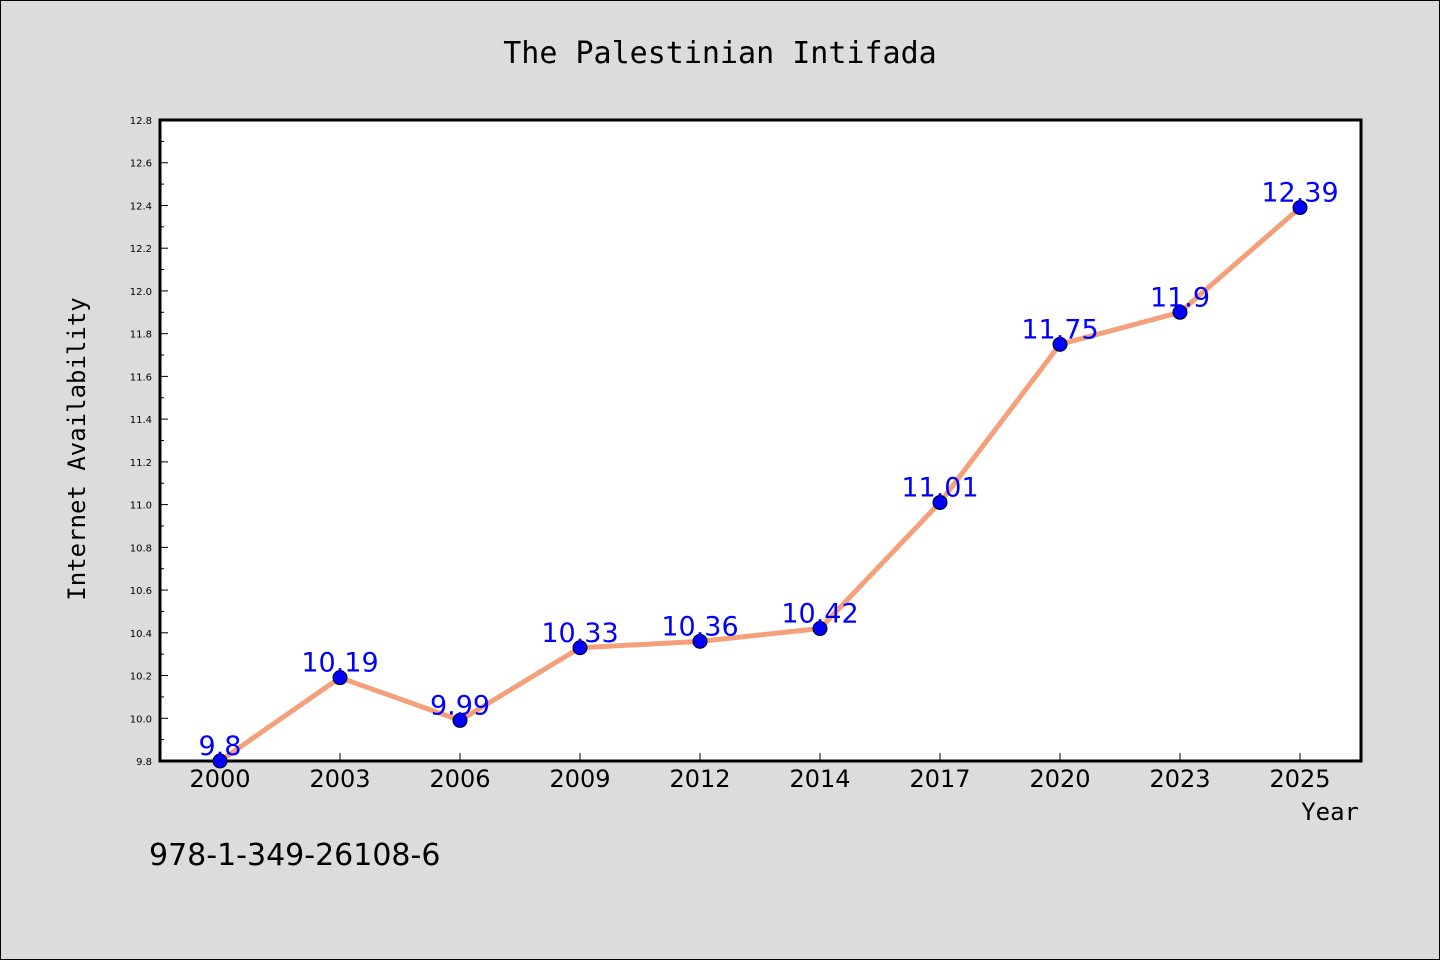 The image size is (1440, 960). Describe the element at coordinates (141, 634) in the screenshot. I see `y-tick-label: 10.4` at that location.